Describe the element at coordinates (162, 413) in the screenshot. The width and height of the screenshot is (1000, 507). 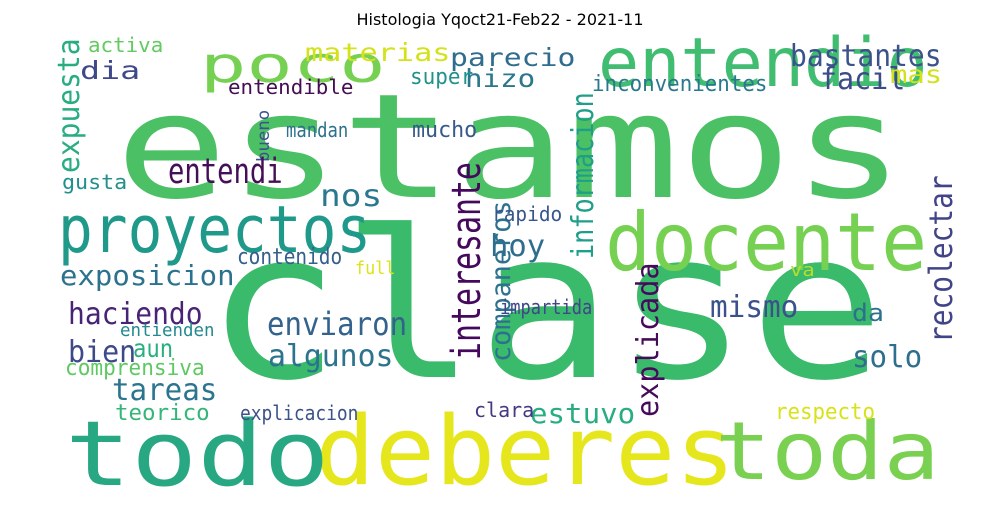
I see `cloud-word: teorico` at that location.